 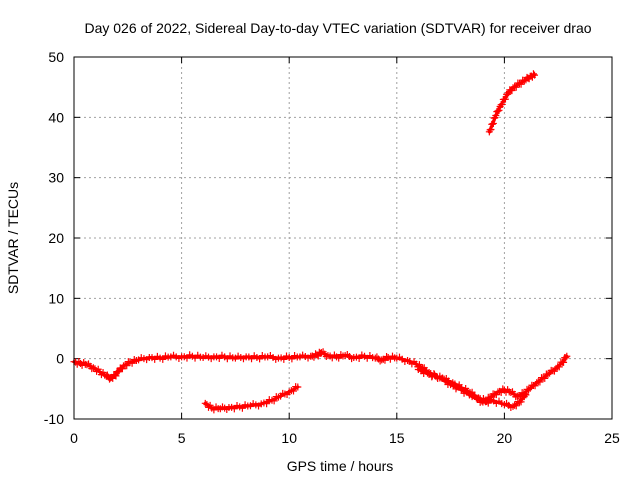 What do you see at coordinates (505, 438) in the screenshot?
I see `x-tick-label: 20` at bounding box center [505, 438].